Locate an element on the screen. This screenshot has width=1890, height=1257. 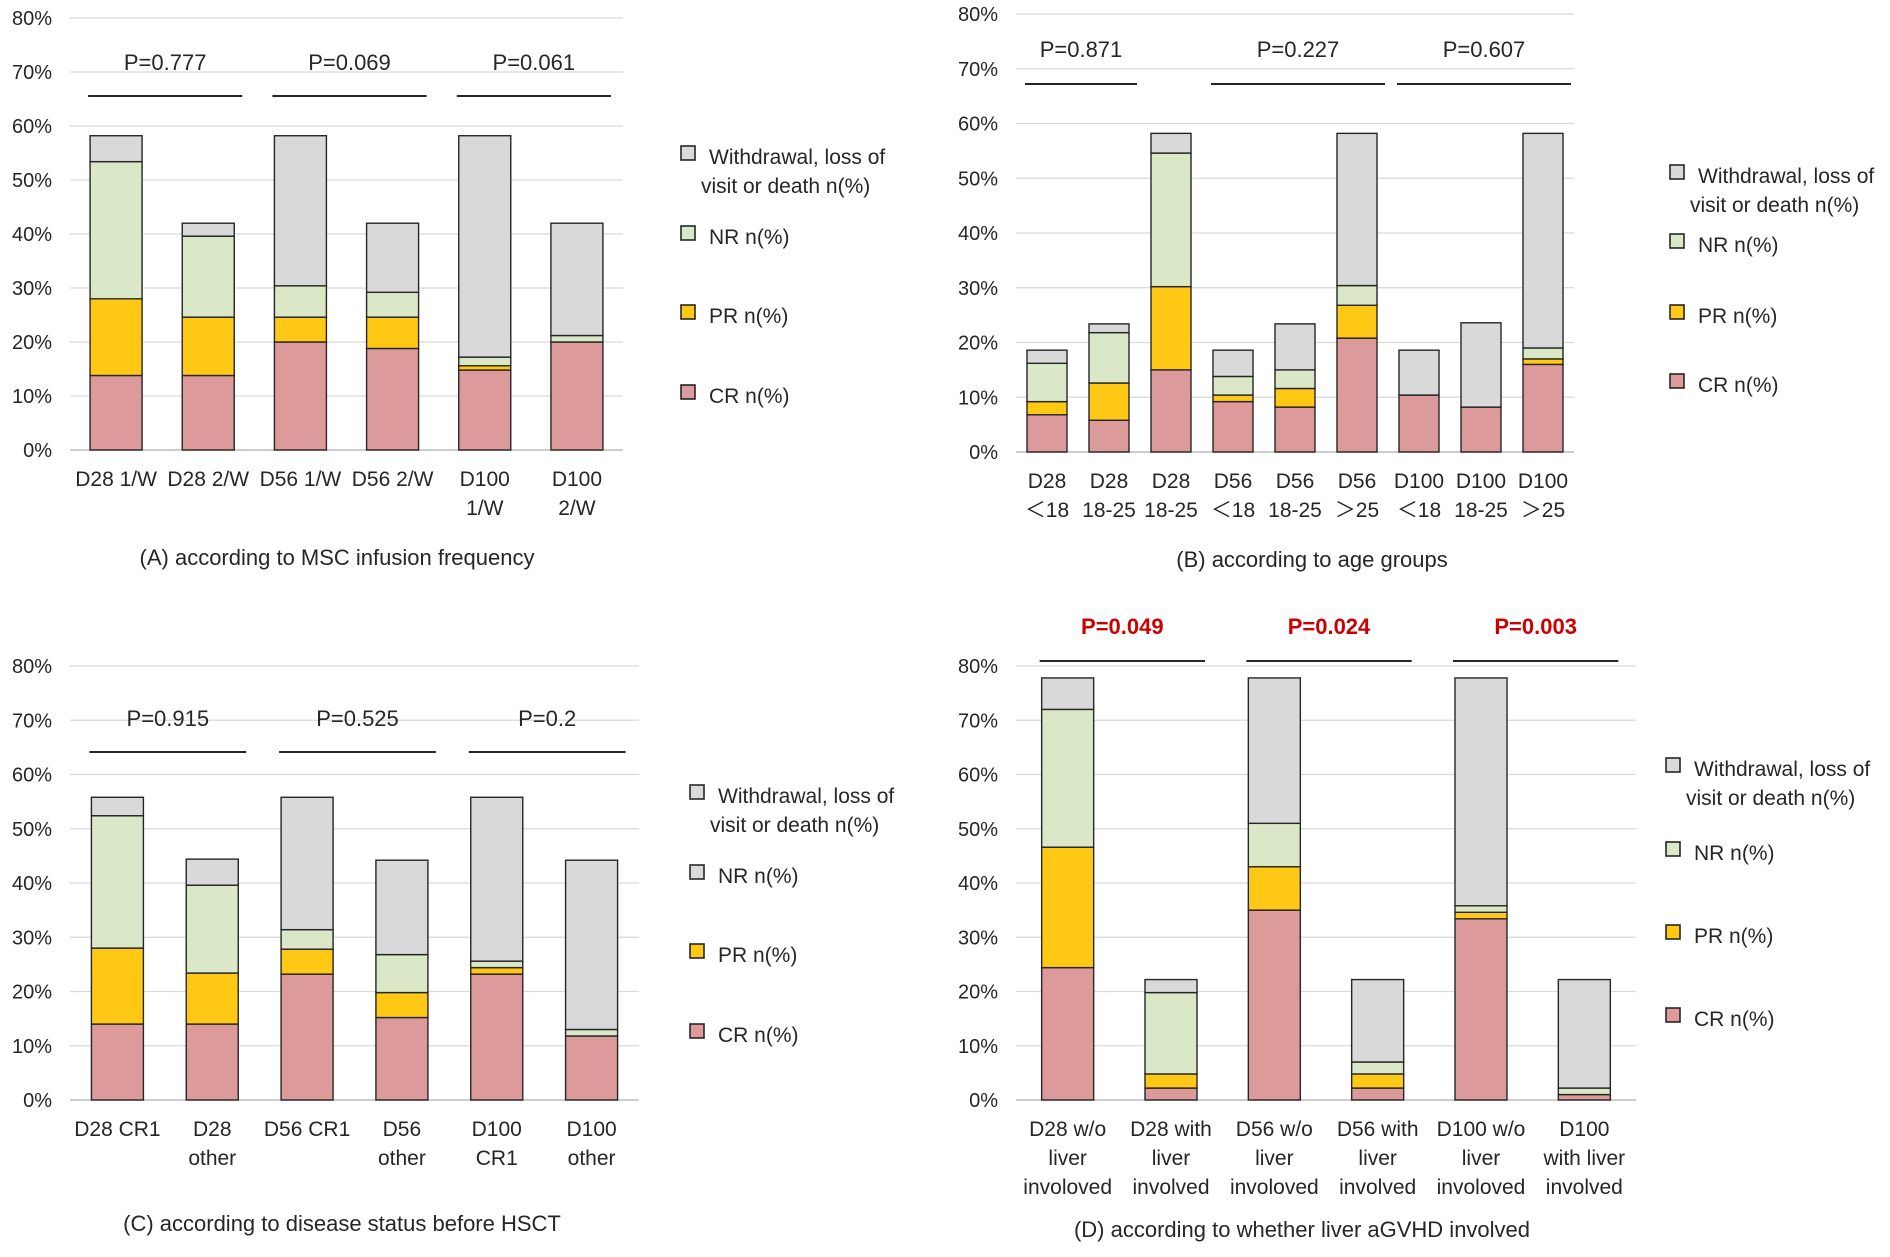
legend-label: NR n(%) is located at coordinates (1738, 245).